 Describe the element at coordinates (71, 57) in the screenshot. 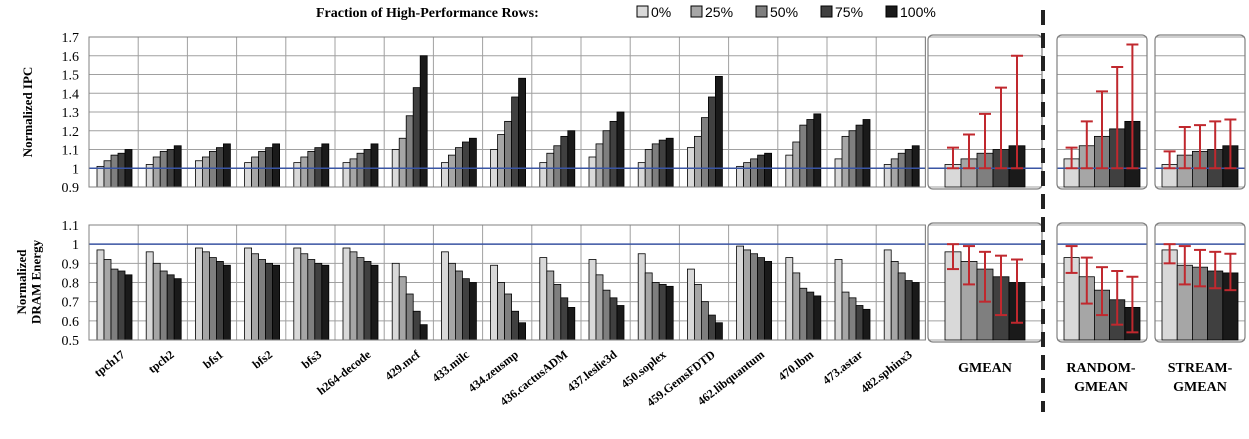

I see `y-tick-label: 1.6` at that location.